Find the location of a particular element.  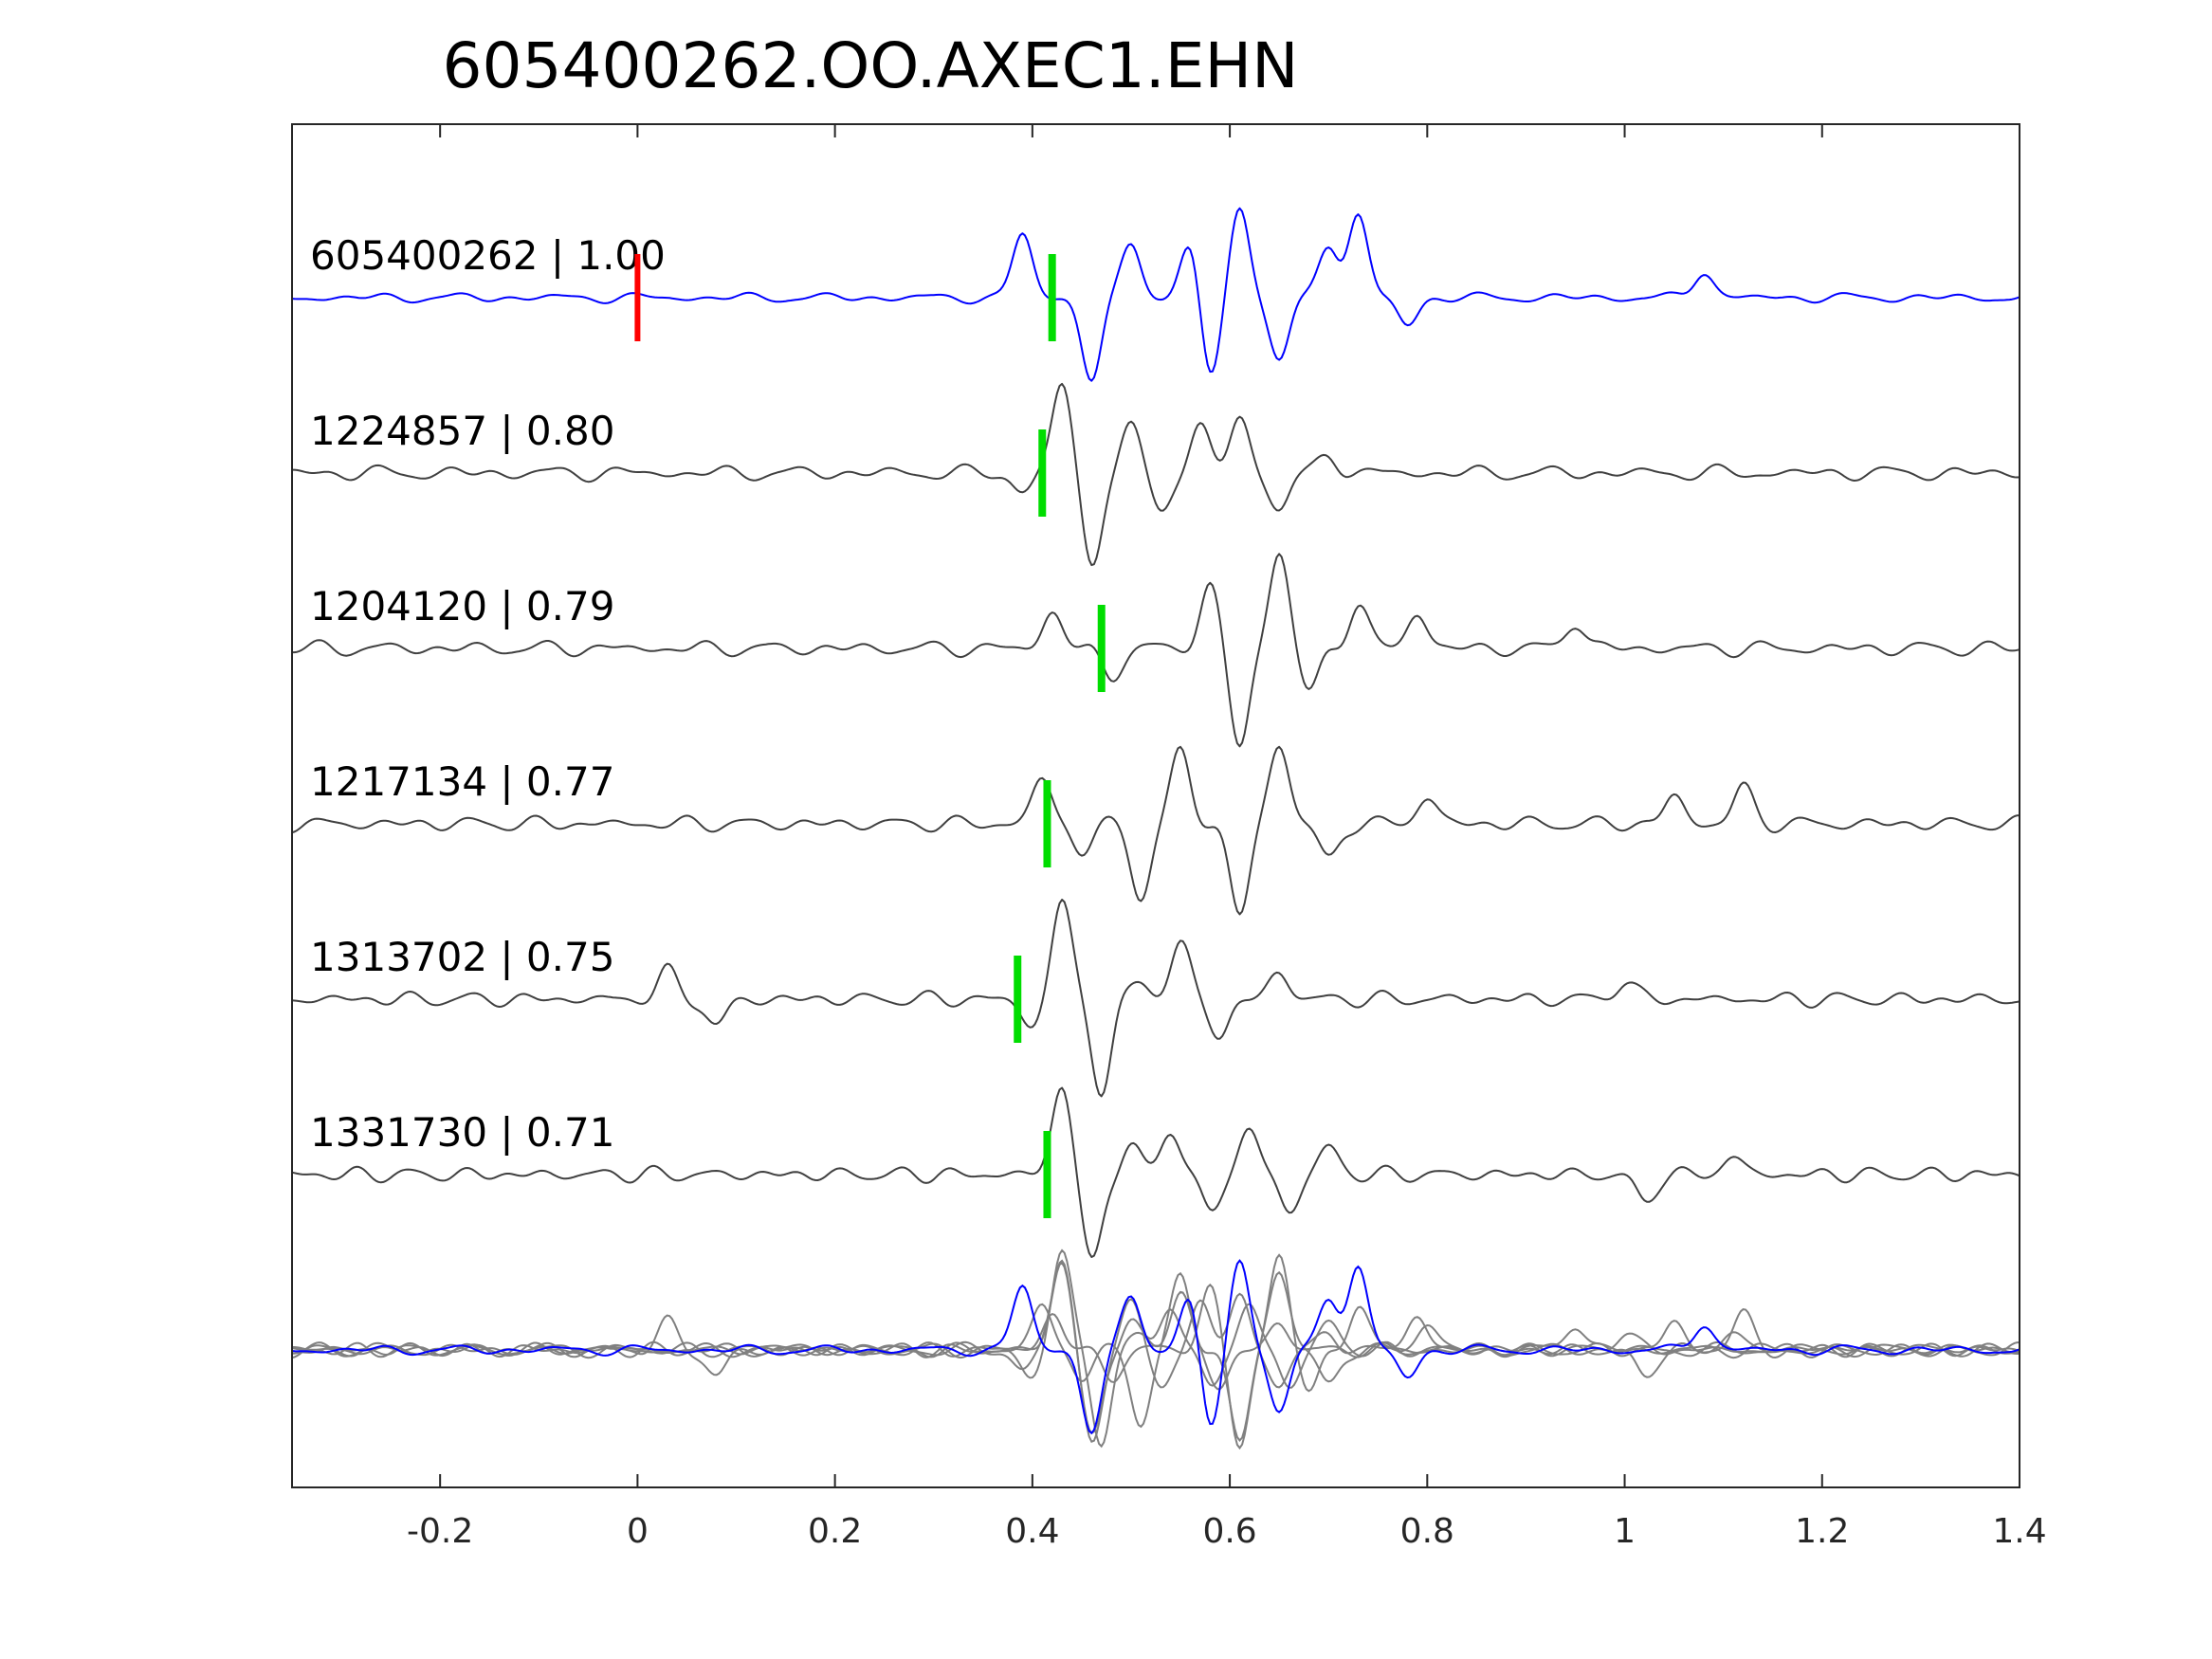

trace-label: 1313702 | 0.75 is located at coordinates (462, 957).